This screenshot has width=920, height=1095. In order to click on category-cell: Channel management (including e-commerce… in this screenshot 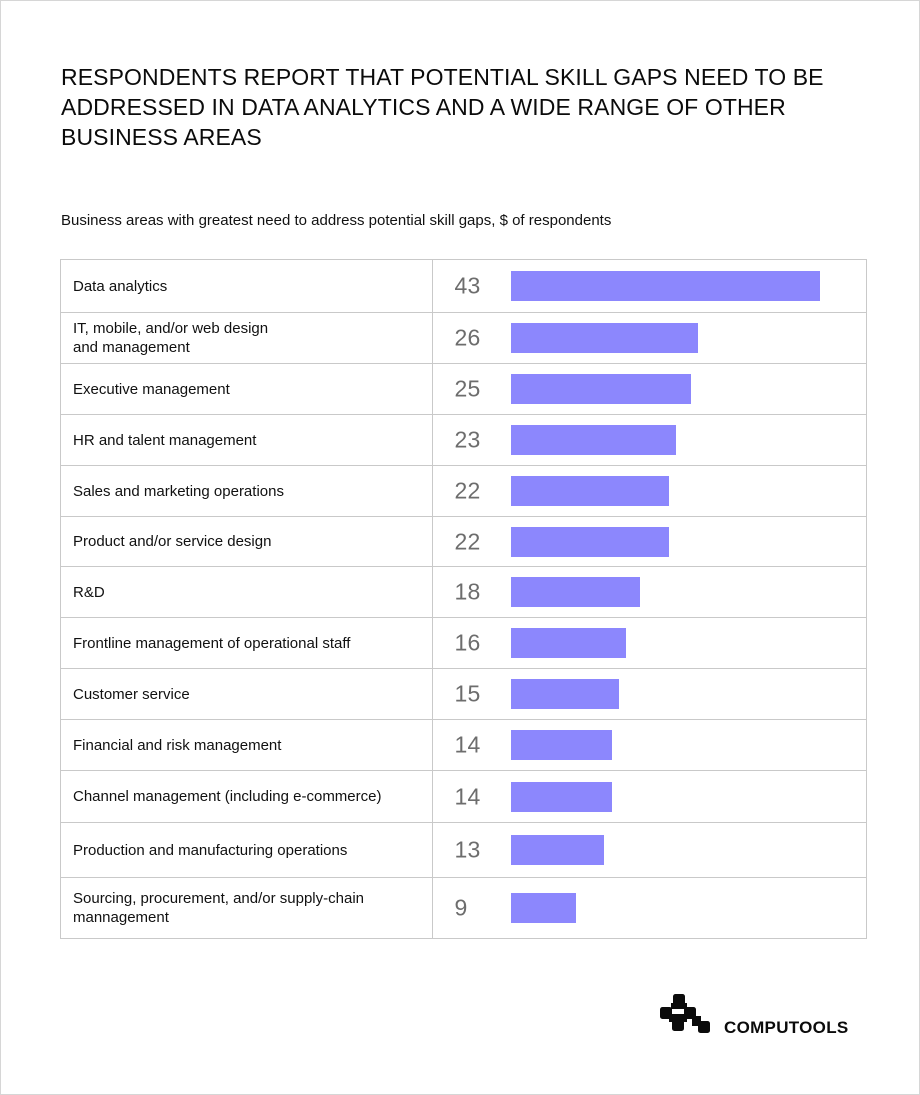, I will do `click(246, 796)`.